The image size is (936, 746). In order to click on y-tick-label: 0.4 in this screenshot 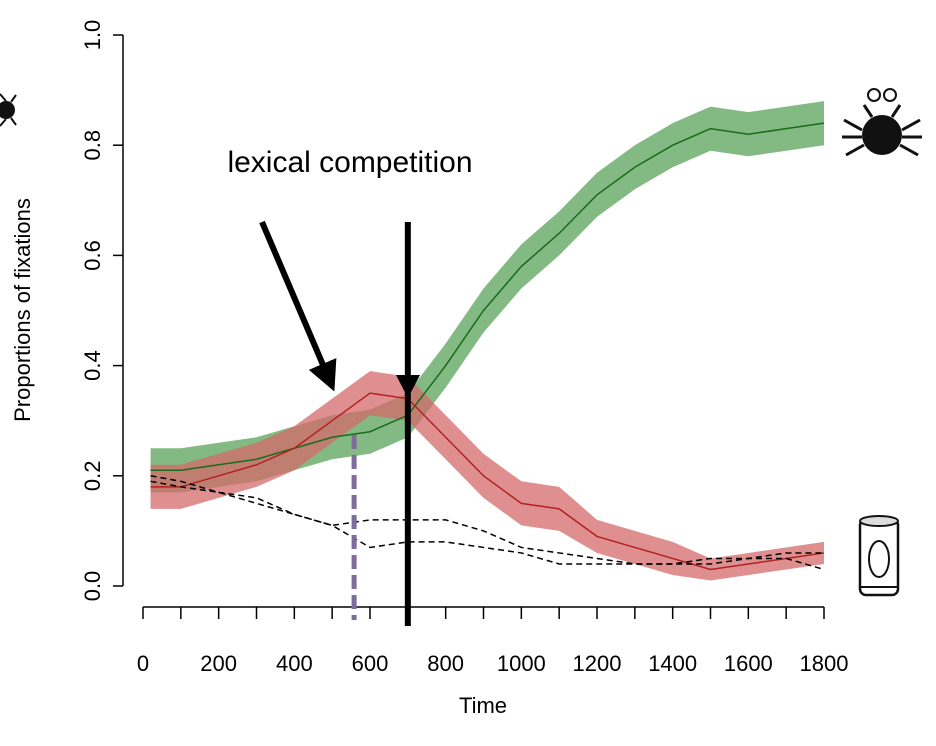, I will do `click(92, 365)`.